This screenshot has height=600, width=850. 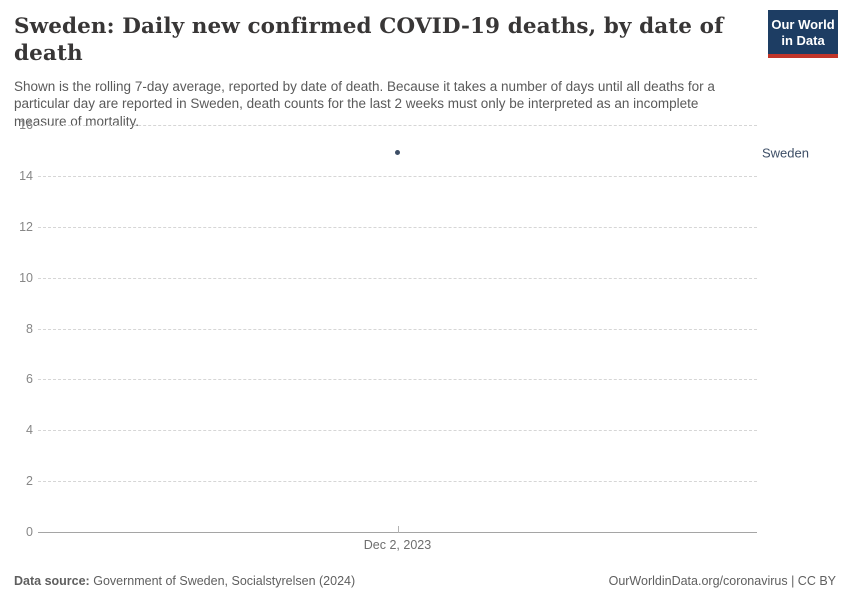 I want to click on logo-line-2: in Data, so click(x=803, y=40).